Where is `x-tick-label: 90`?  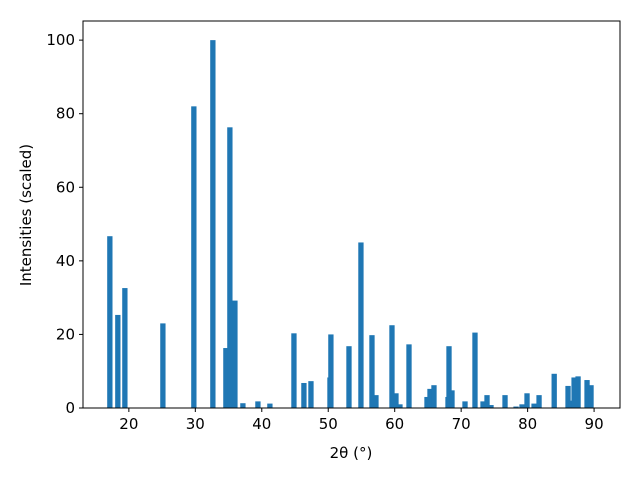
x-tick-label: 90 is located at coordinates (594, 424).